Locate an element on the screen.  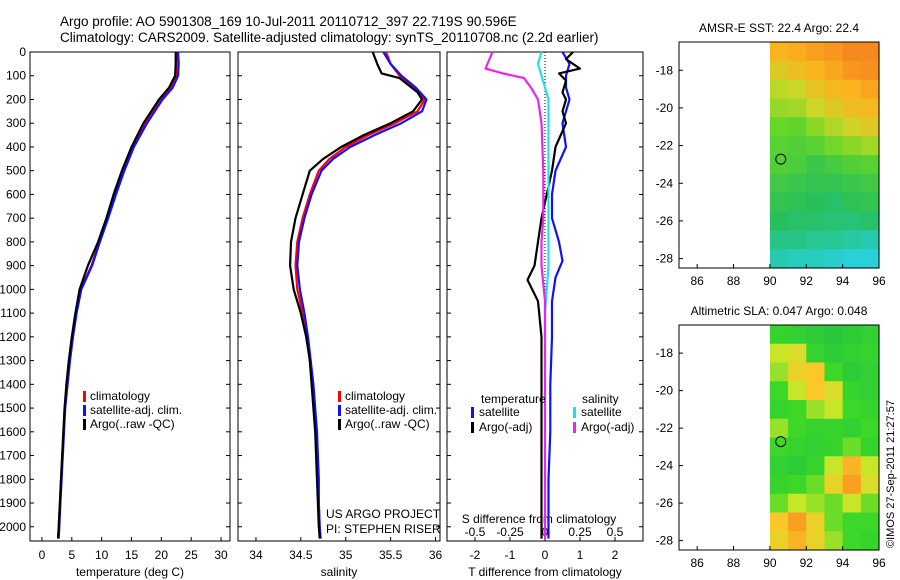
x-tick-label: 15 is located at coordinates (132, 555).